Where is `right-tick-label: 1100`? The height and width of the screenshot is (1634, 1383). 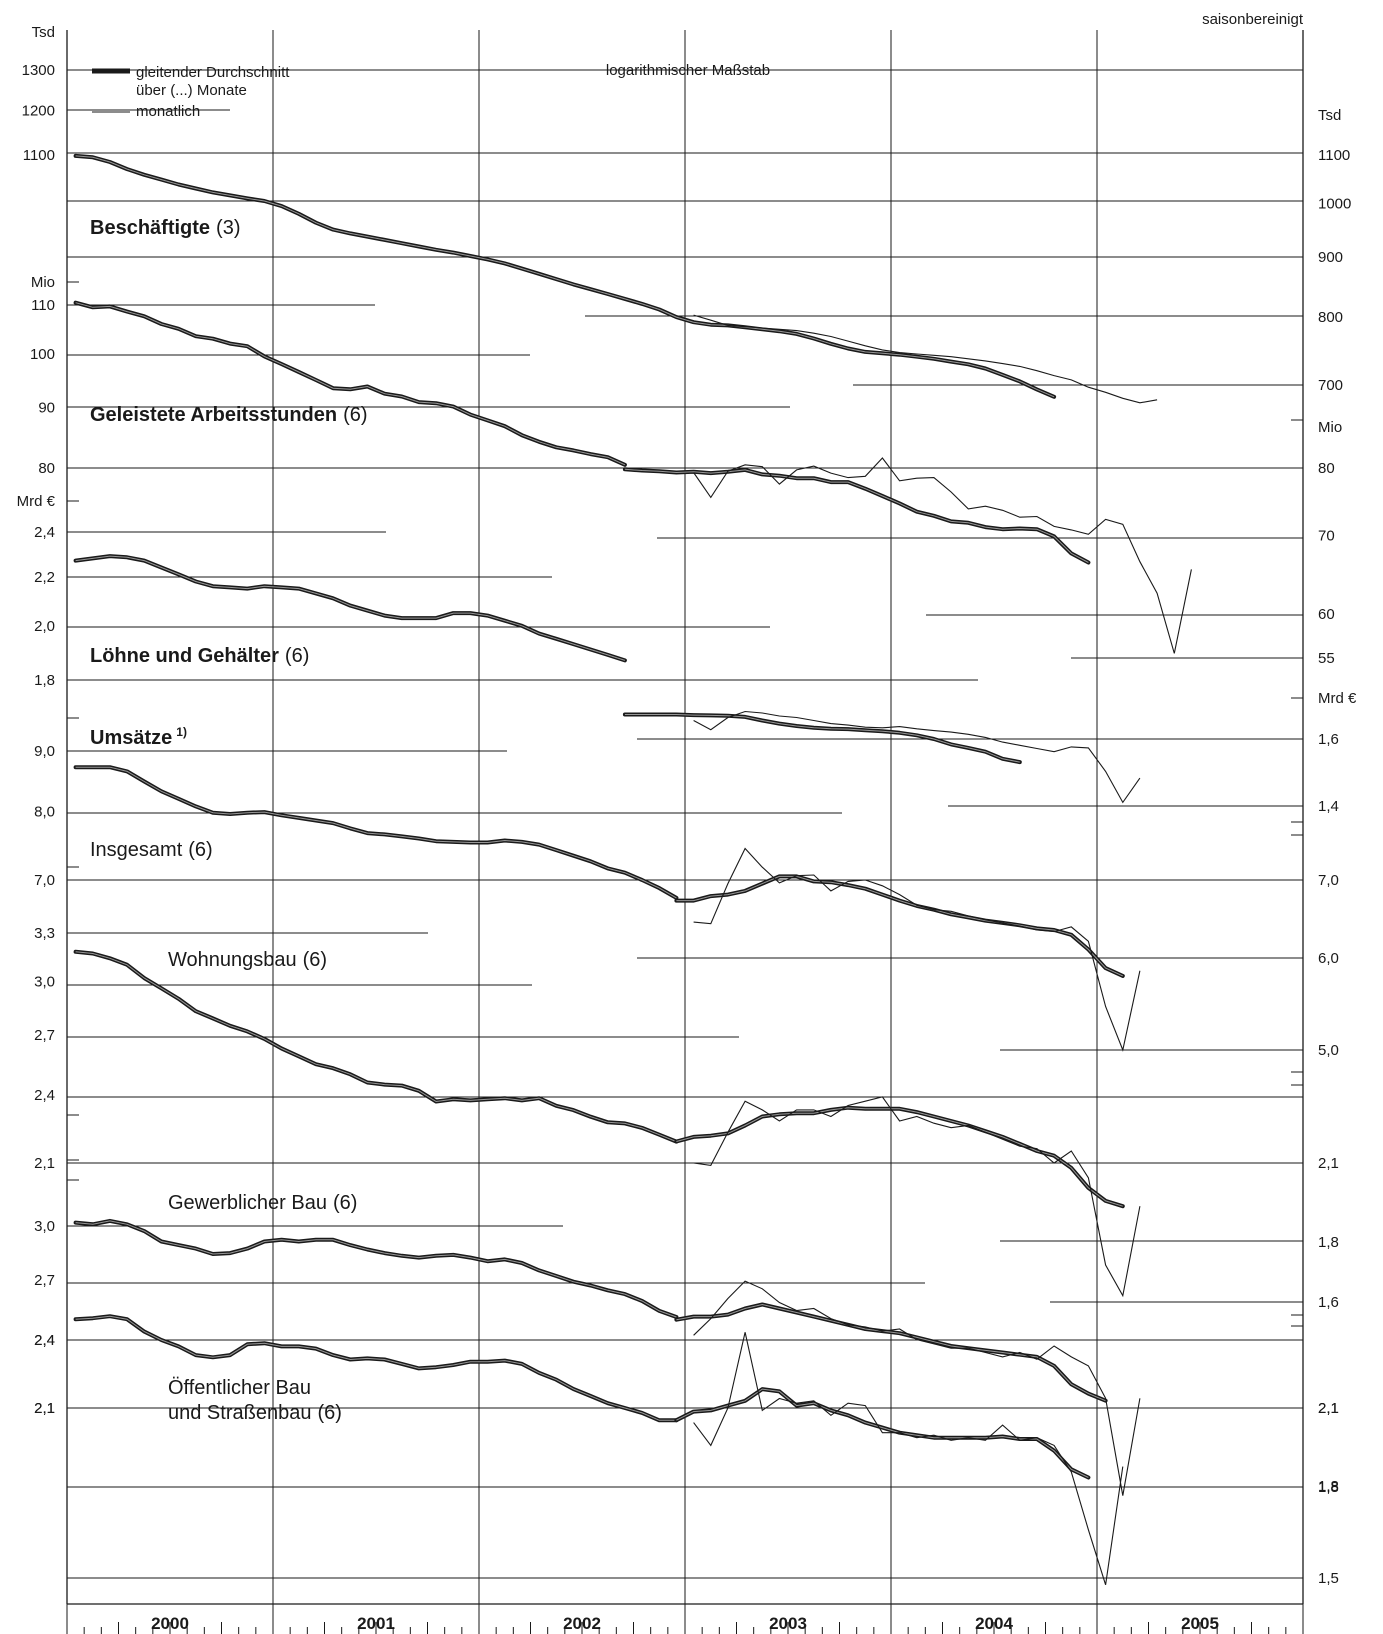 right-tick-label: 1100 is located at coordinates (1334, 155).